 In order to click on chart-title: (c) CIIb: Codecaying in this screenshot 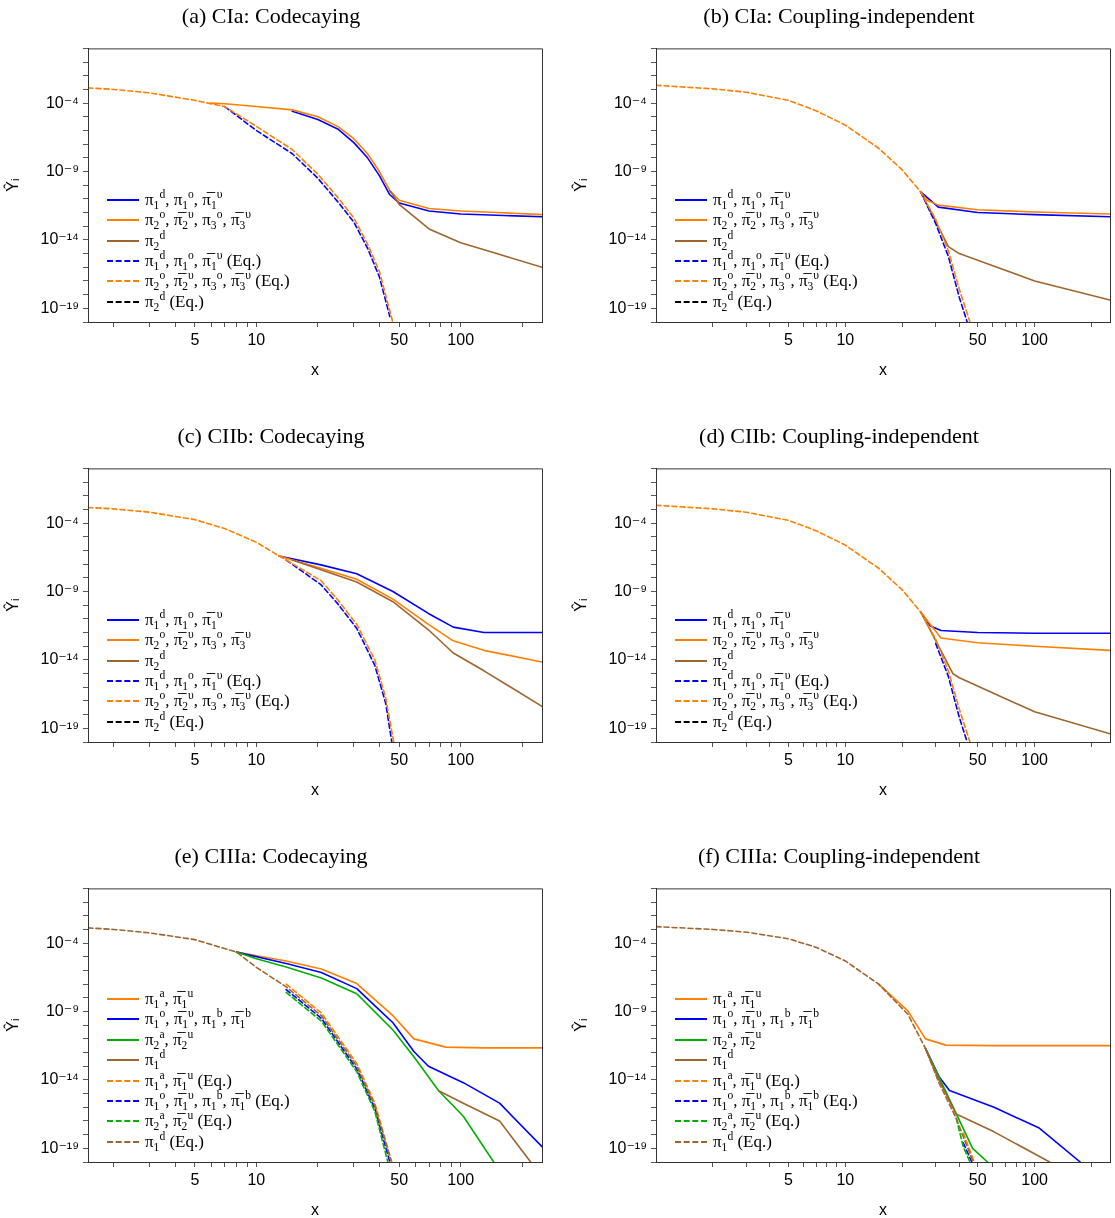, I will do `click(271, 435)`.